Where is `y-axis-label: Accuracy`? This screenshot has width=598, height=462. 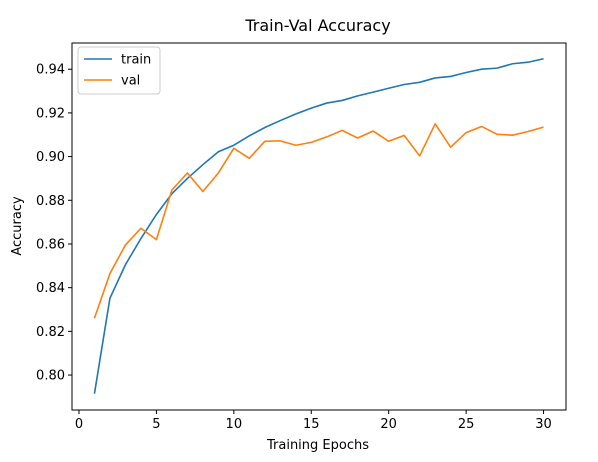 y-axis-label: Accuracy is located at coordinates (17, 226).